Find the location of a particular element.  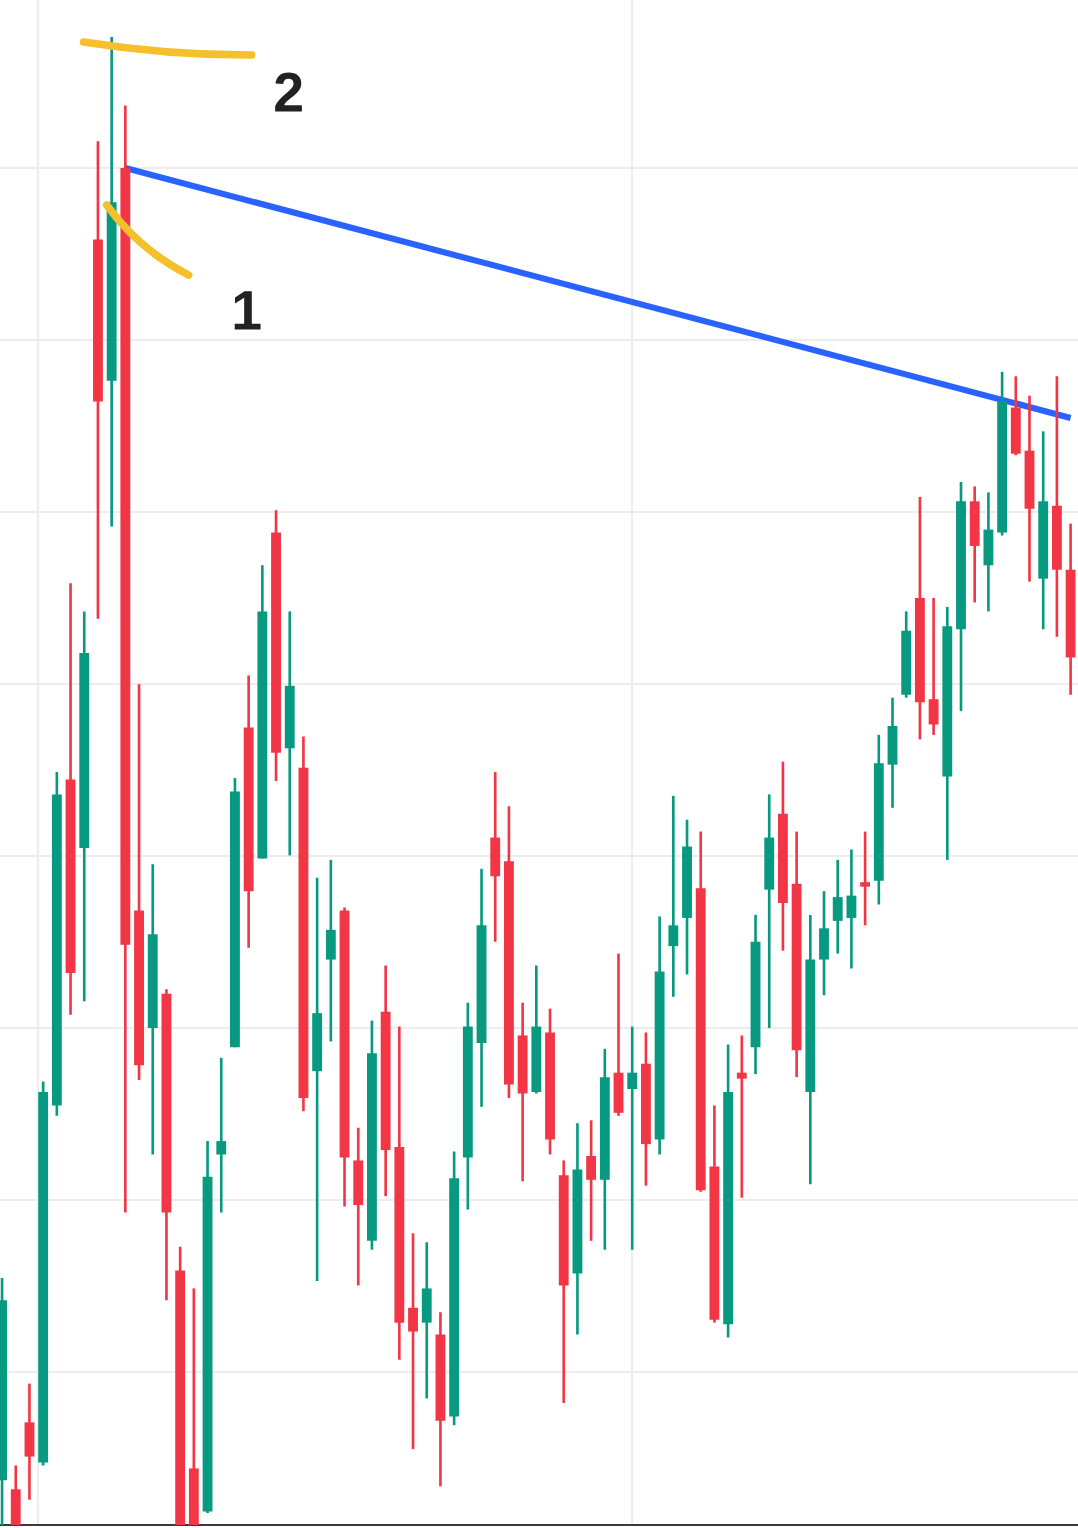

annotation: 1 is located at coordinates (247, 310).